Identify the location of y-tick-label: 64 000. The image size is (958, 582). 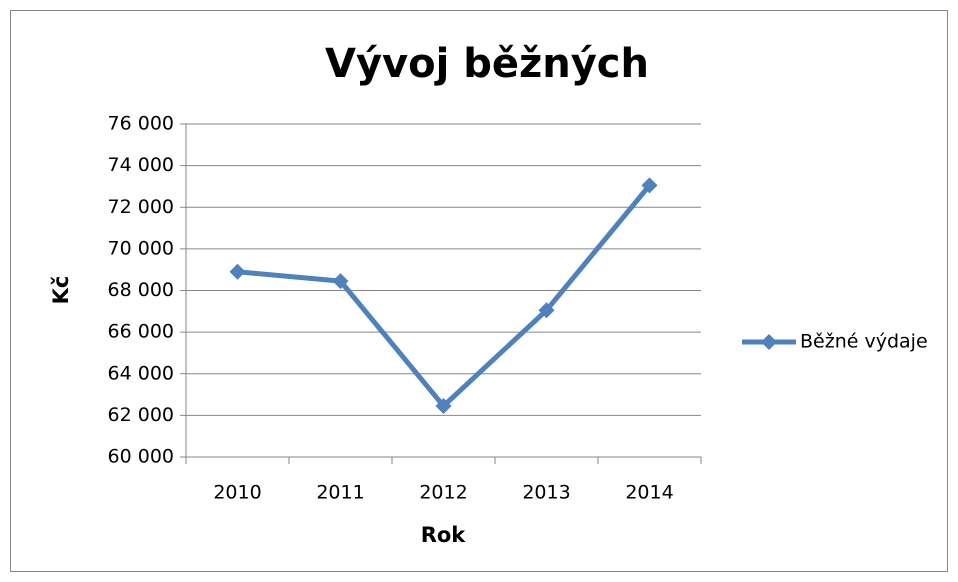
(141, 373).